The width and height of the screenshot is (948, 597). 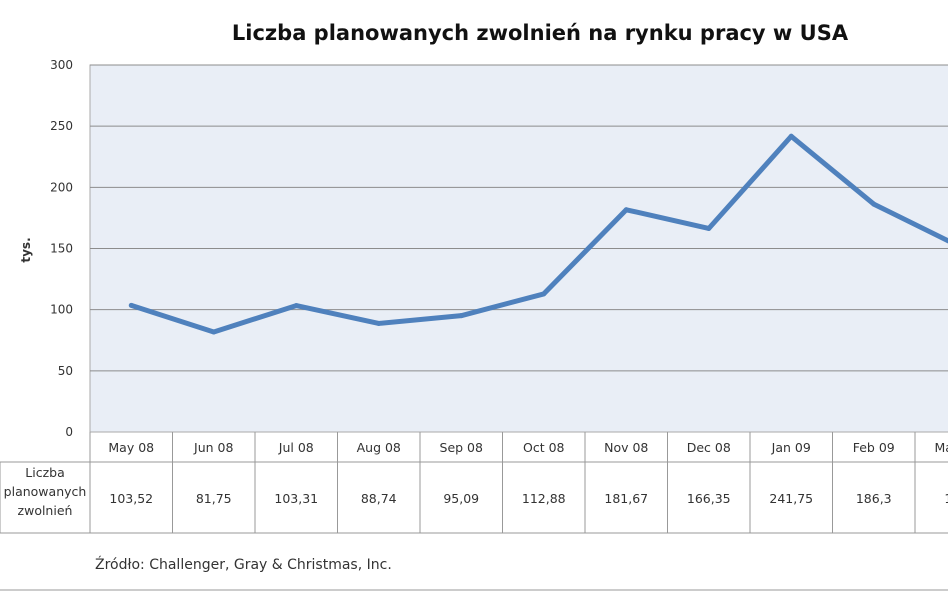 What do you see at coordinates (874, 498) in the screenshot?
I see `data-label: 186,3` at bounding box center [874, 498].